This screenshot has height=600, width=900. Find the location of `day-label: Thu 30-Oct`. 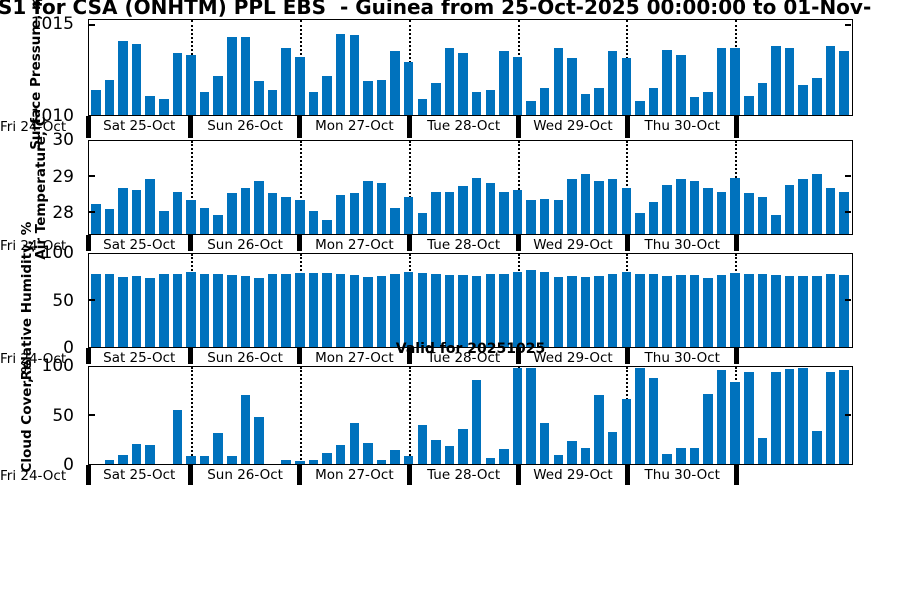

day-label: Thu 30-Oct is located at coordinates (682, 475).